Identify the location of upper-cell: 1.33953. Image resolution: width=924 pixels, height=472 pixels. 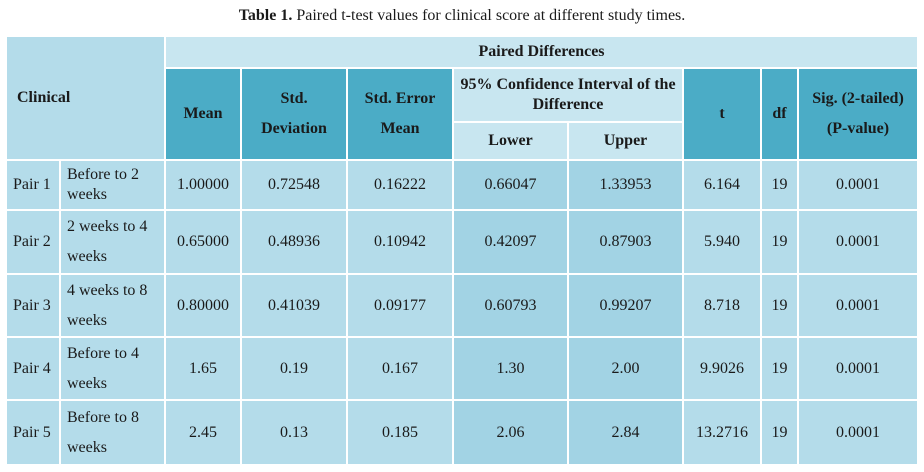
(625, 185).